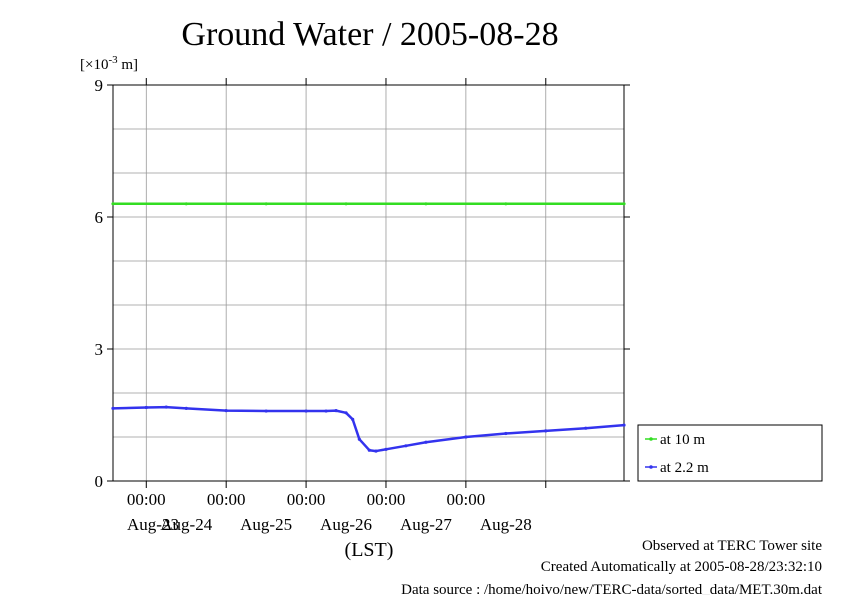  I want to click on x-tick-date-label: Aug-27, so click(426, 524).